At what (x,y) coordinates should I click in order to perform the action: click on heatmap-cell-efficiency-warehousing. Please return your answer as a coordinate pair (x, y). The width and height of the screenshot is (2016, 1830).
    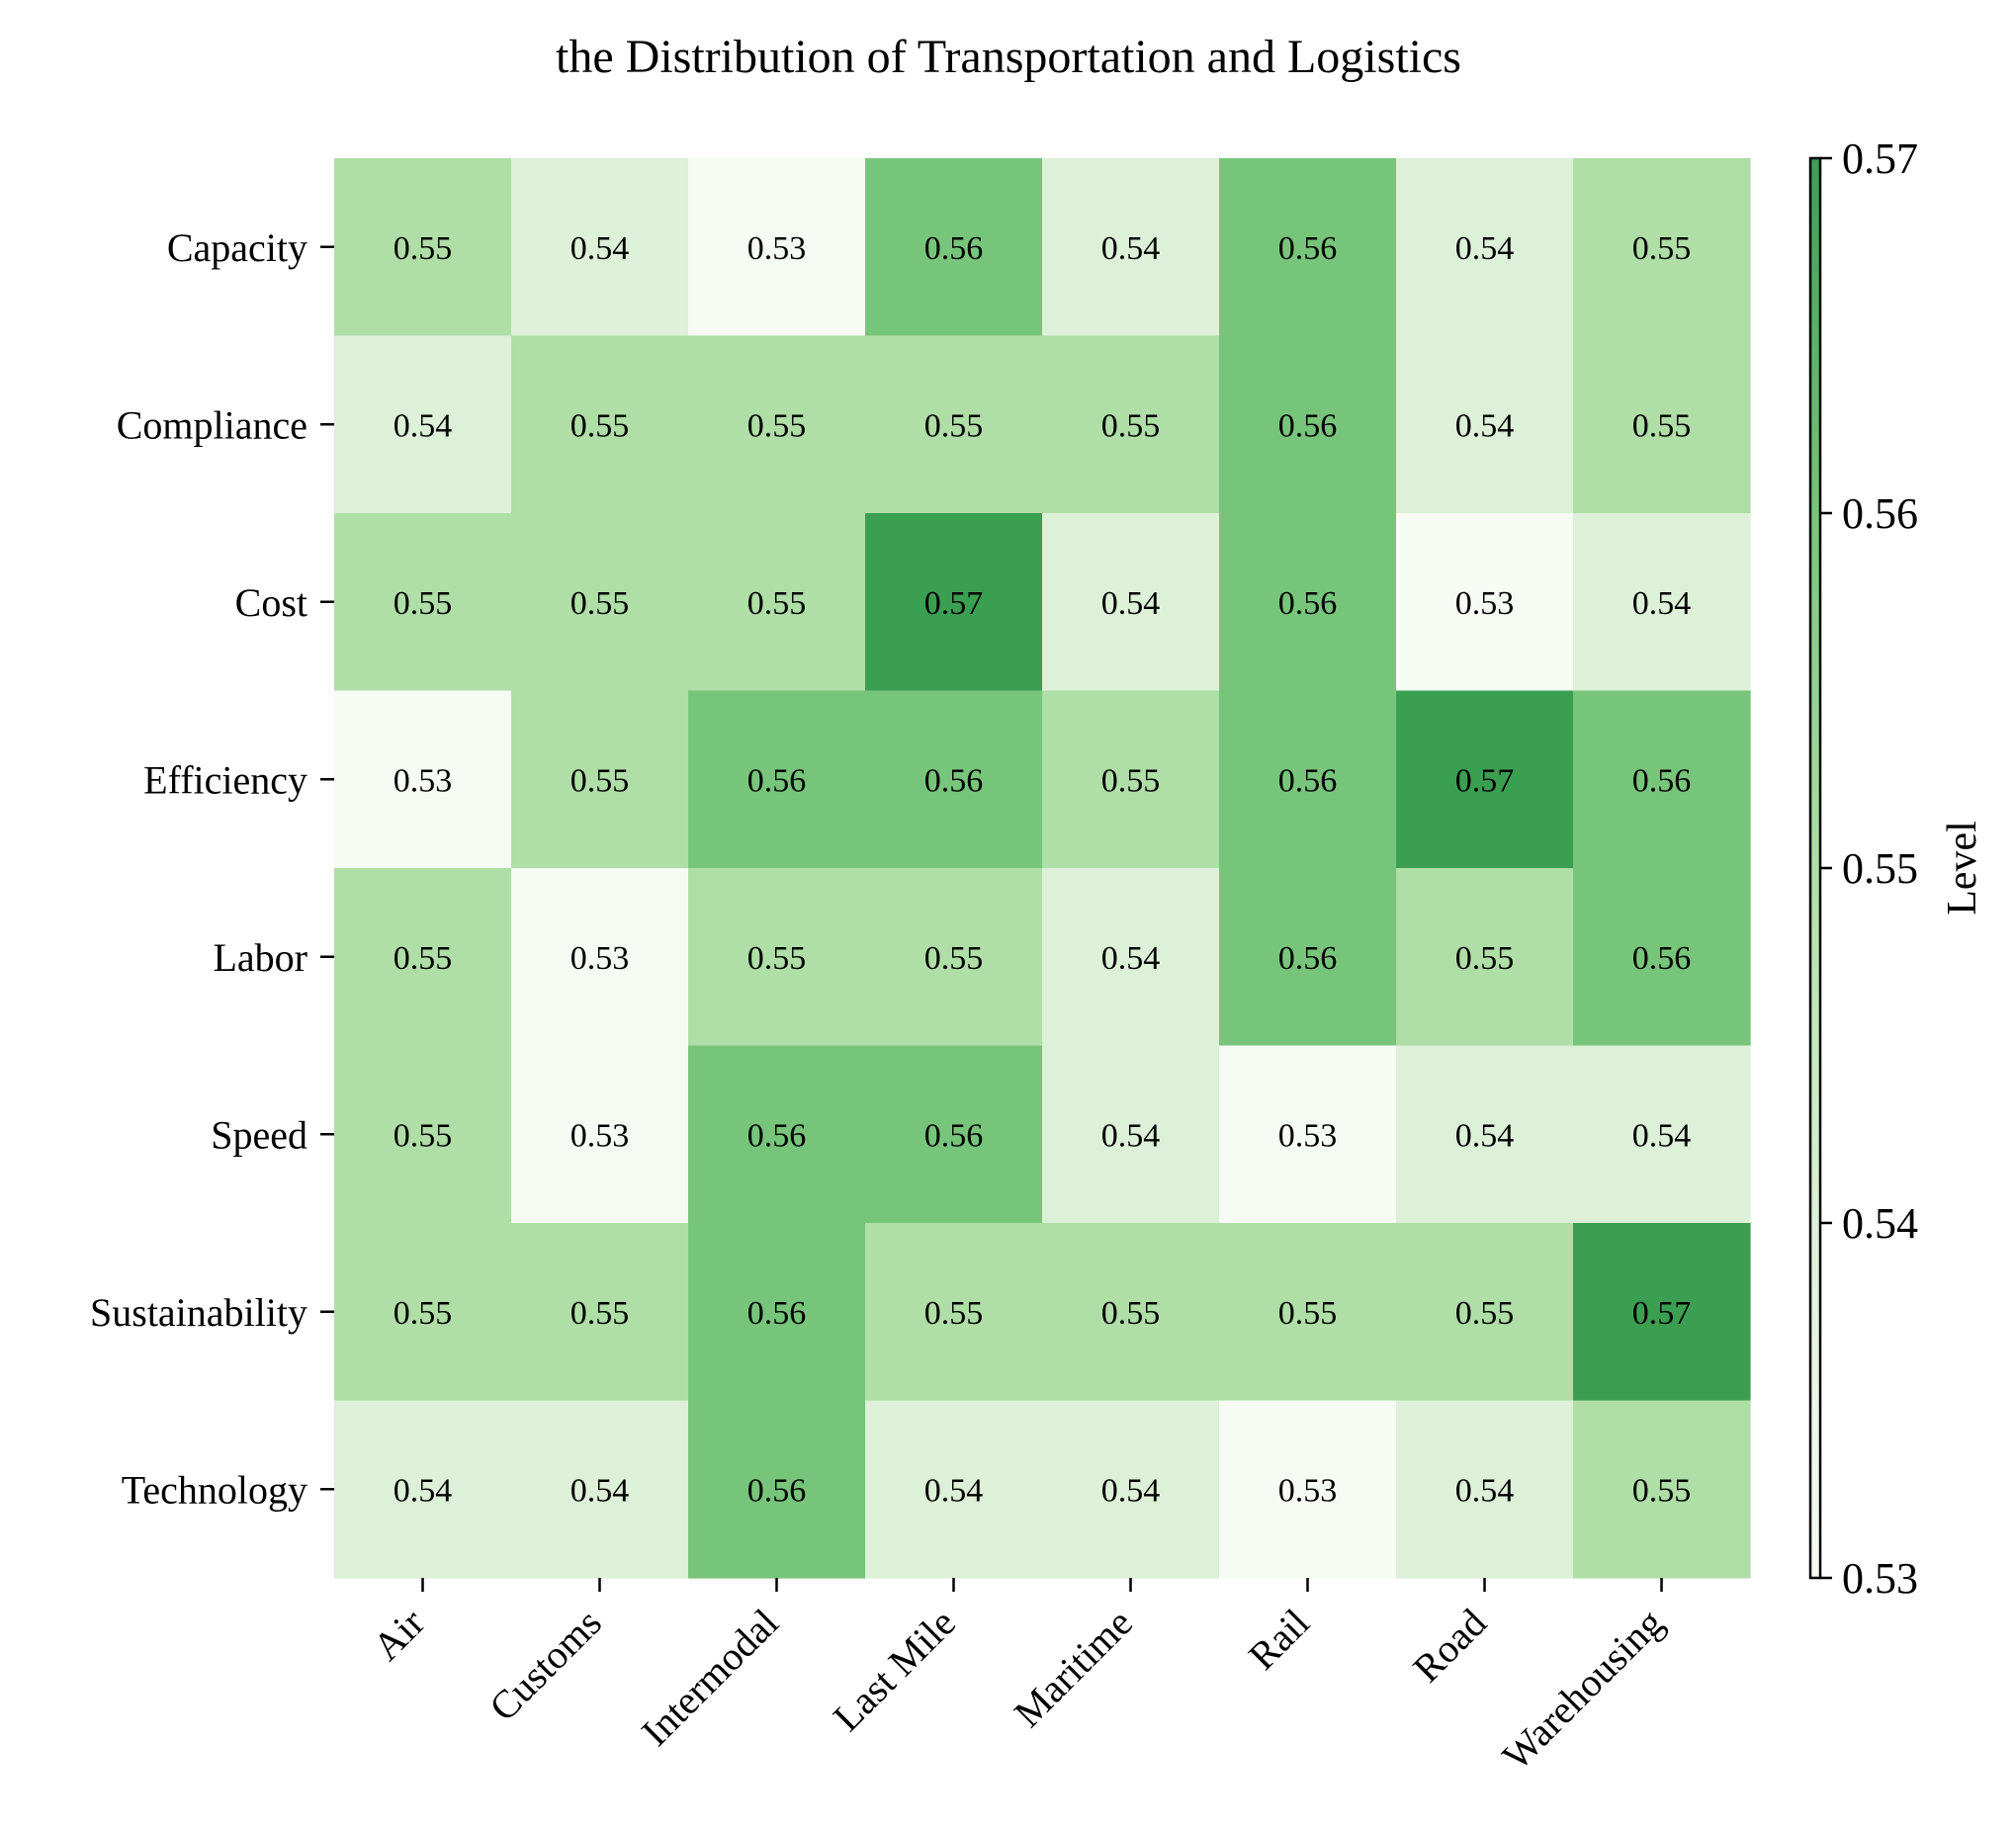
    Looking at the image, I should click on (1662, 779).